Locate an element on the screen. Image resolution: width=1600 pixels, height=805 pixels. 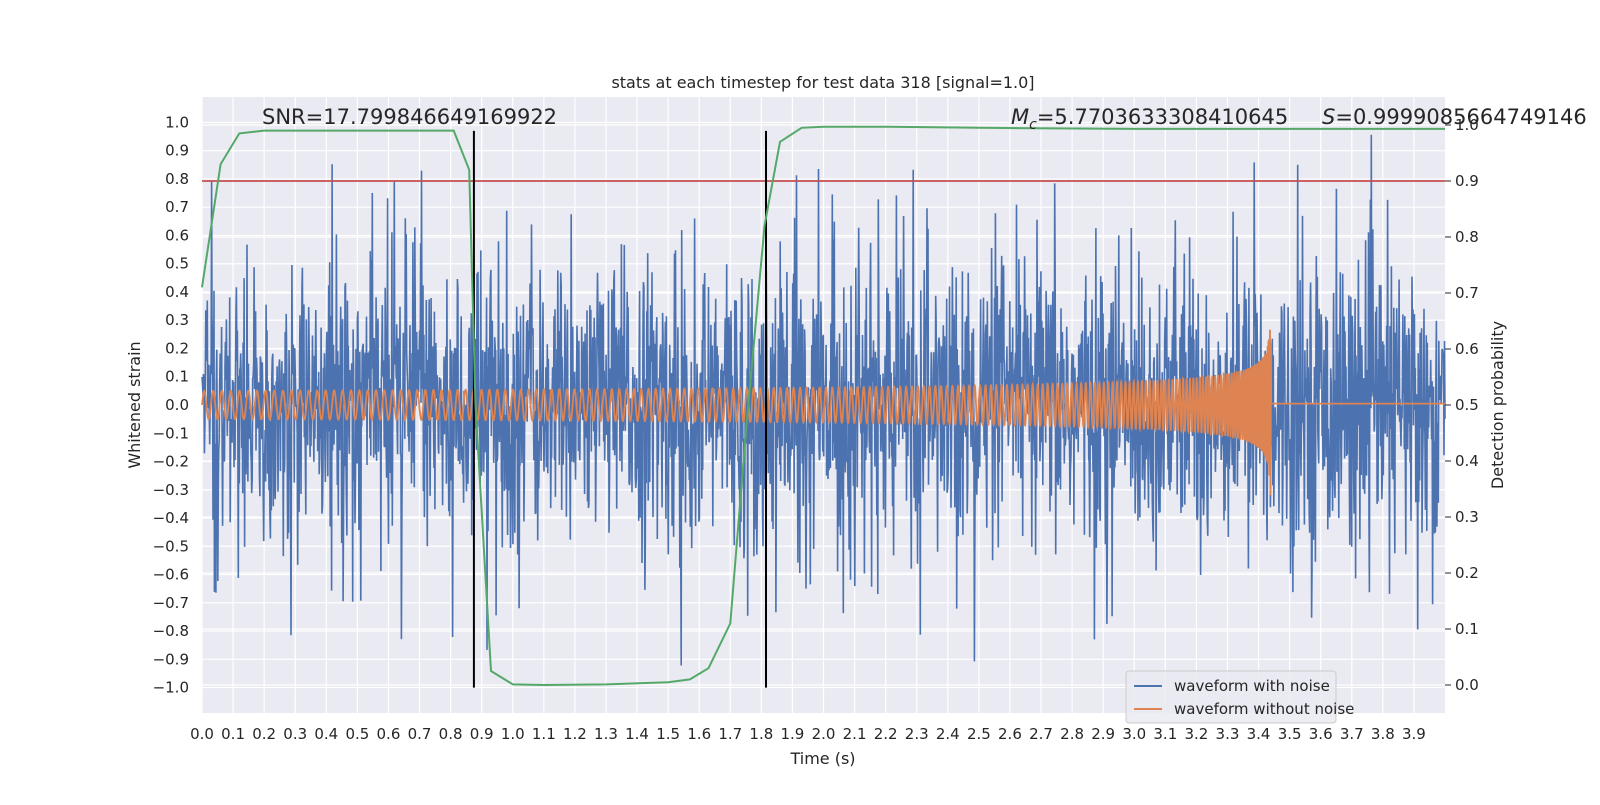
y2-tick-label: 0.5 is located at coordinates (1467, 405).